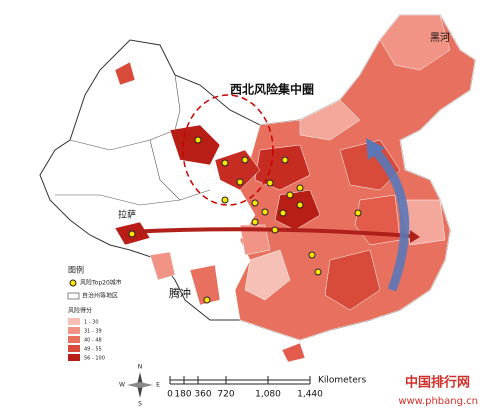 The width and height of the screenshot is (488, 411). I want to click on legend-class: 56 - 100, so click(94, 359).